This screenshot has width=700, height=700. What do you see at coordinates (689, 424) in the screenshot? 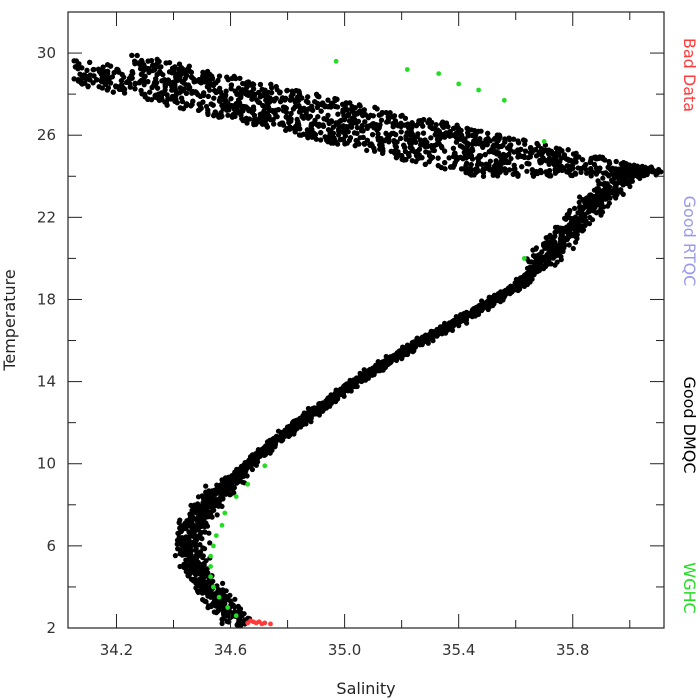
I see `legend-label-good-dmqc: Good DMQC` at bounding box center [689, 424].